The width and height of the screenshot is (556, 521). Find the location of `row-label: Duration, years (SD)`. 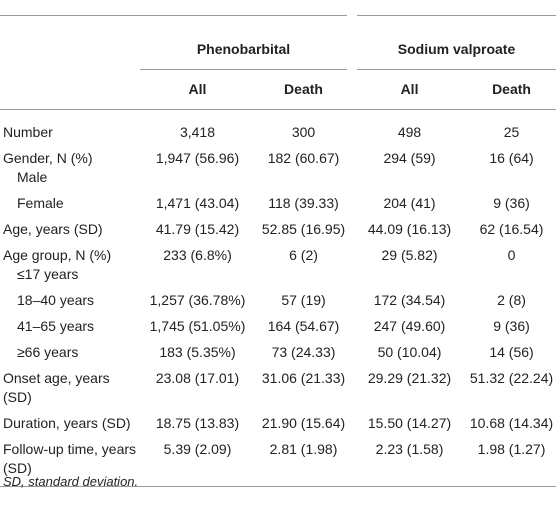

row-label: Duration, years (SD) is located at coordinates (67, 423).